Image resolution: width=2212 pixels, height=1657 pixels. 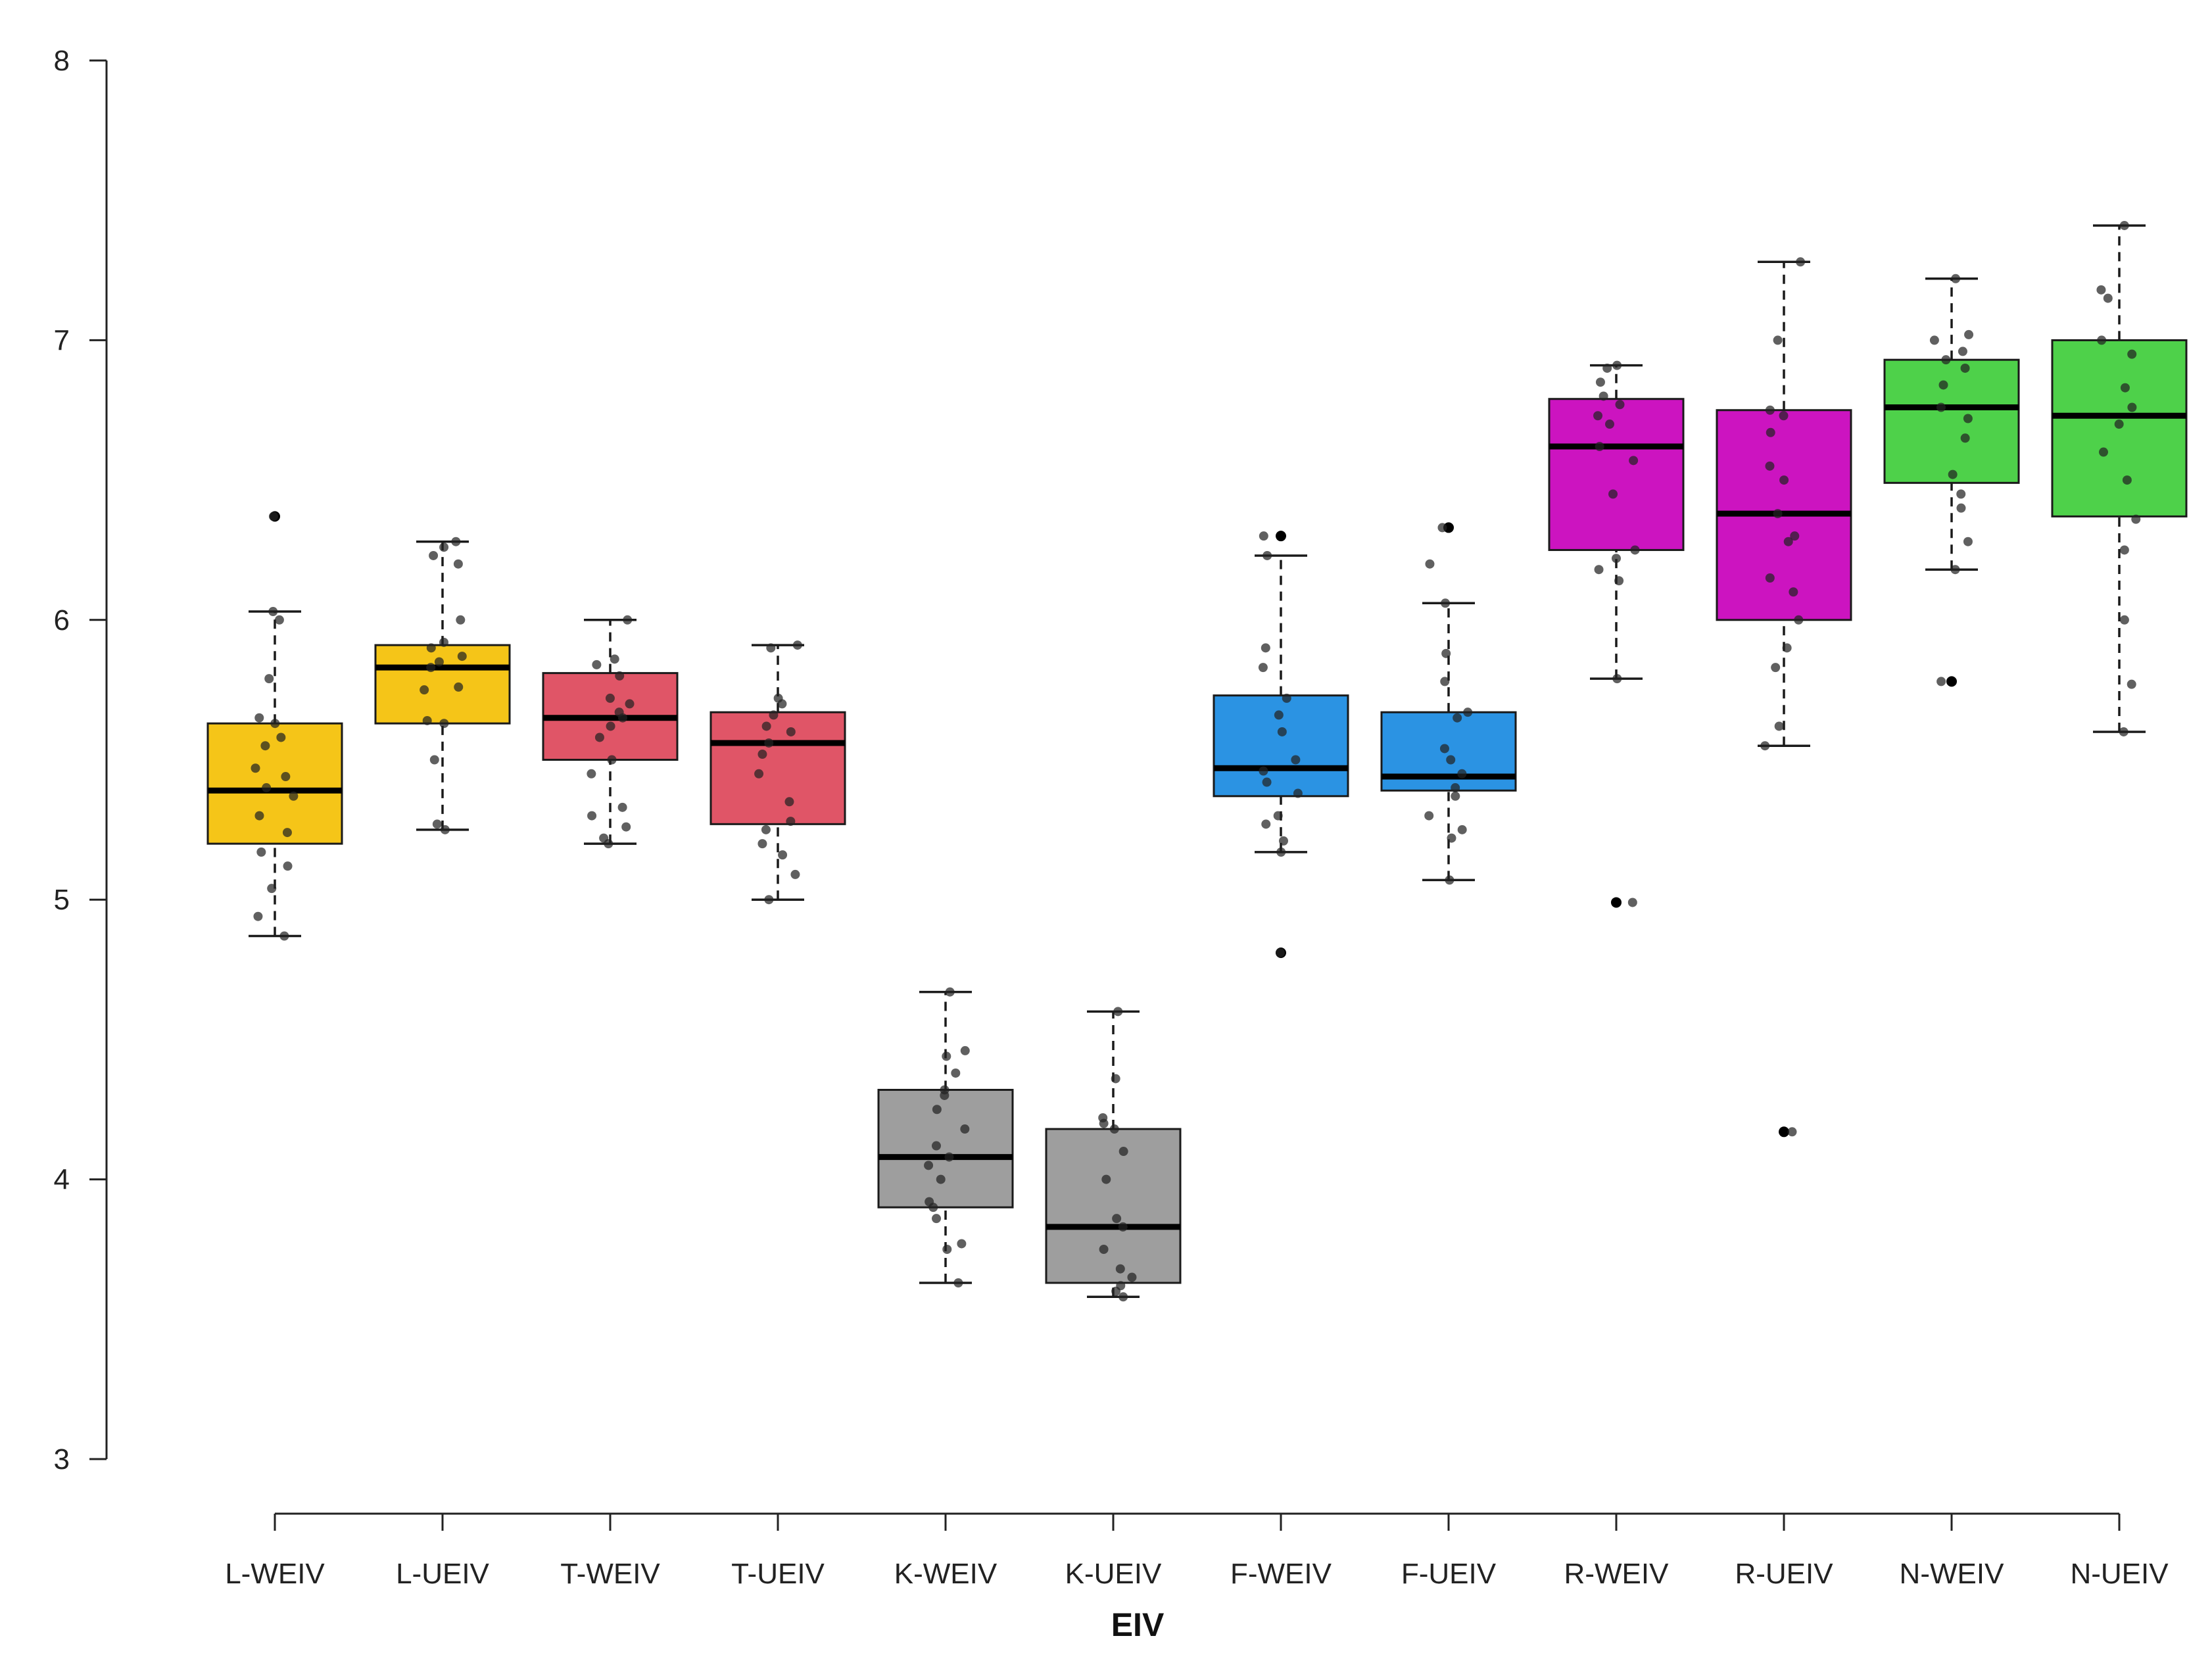 What do you see at coordinates (1113, 1154) in the screenshot?
I see `box-group-k-ueiv` at bounding box center [1113, 1154].